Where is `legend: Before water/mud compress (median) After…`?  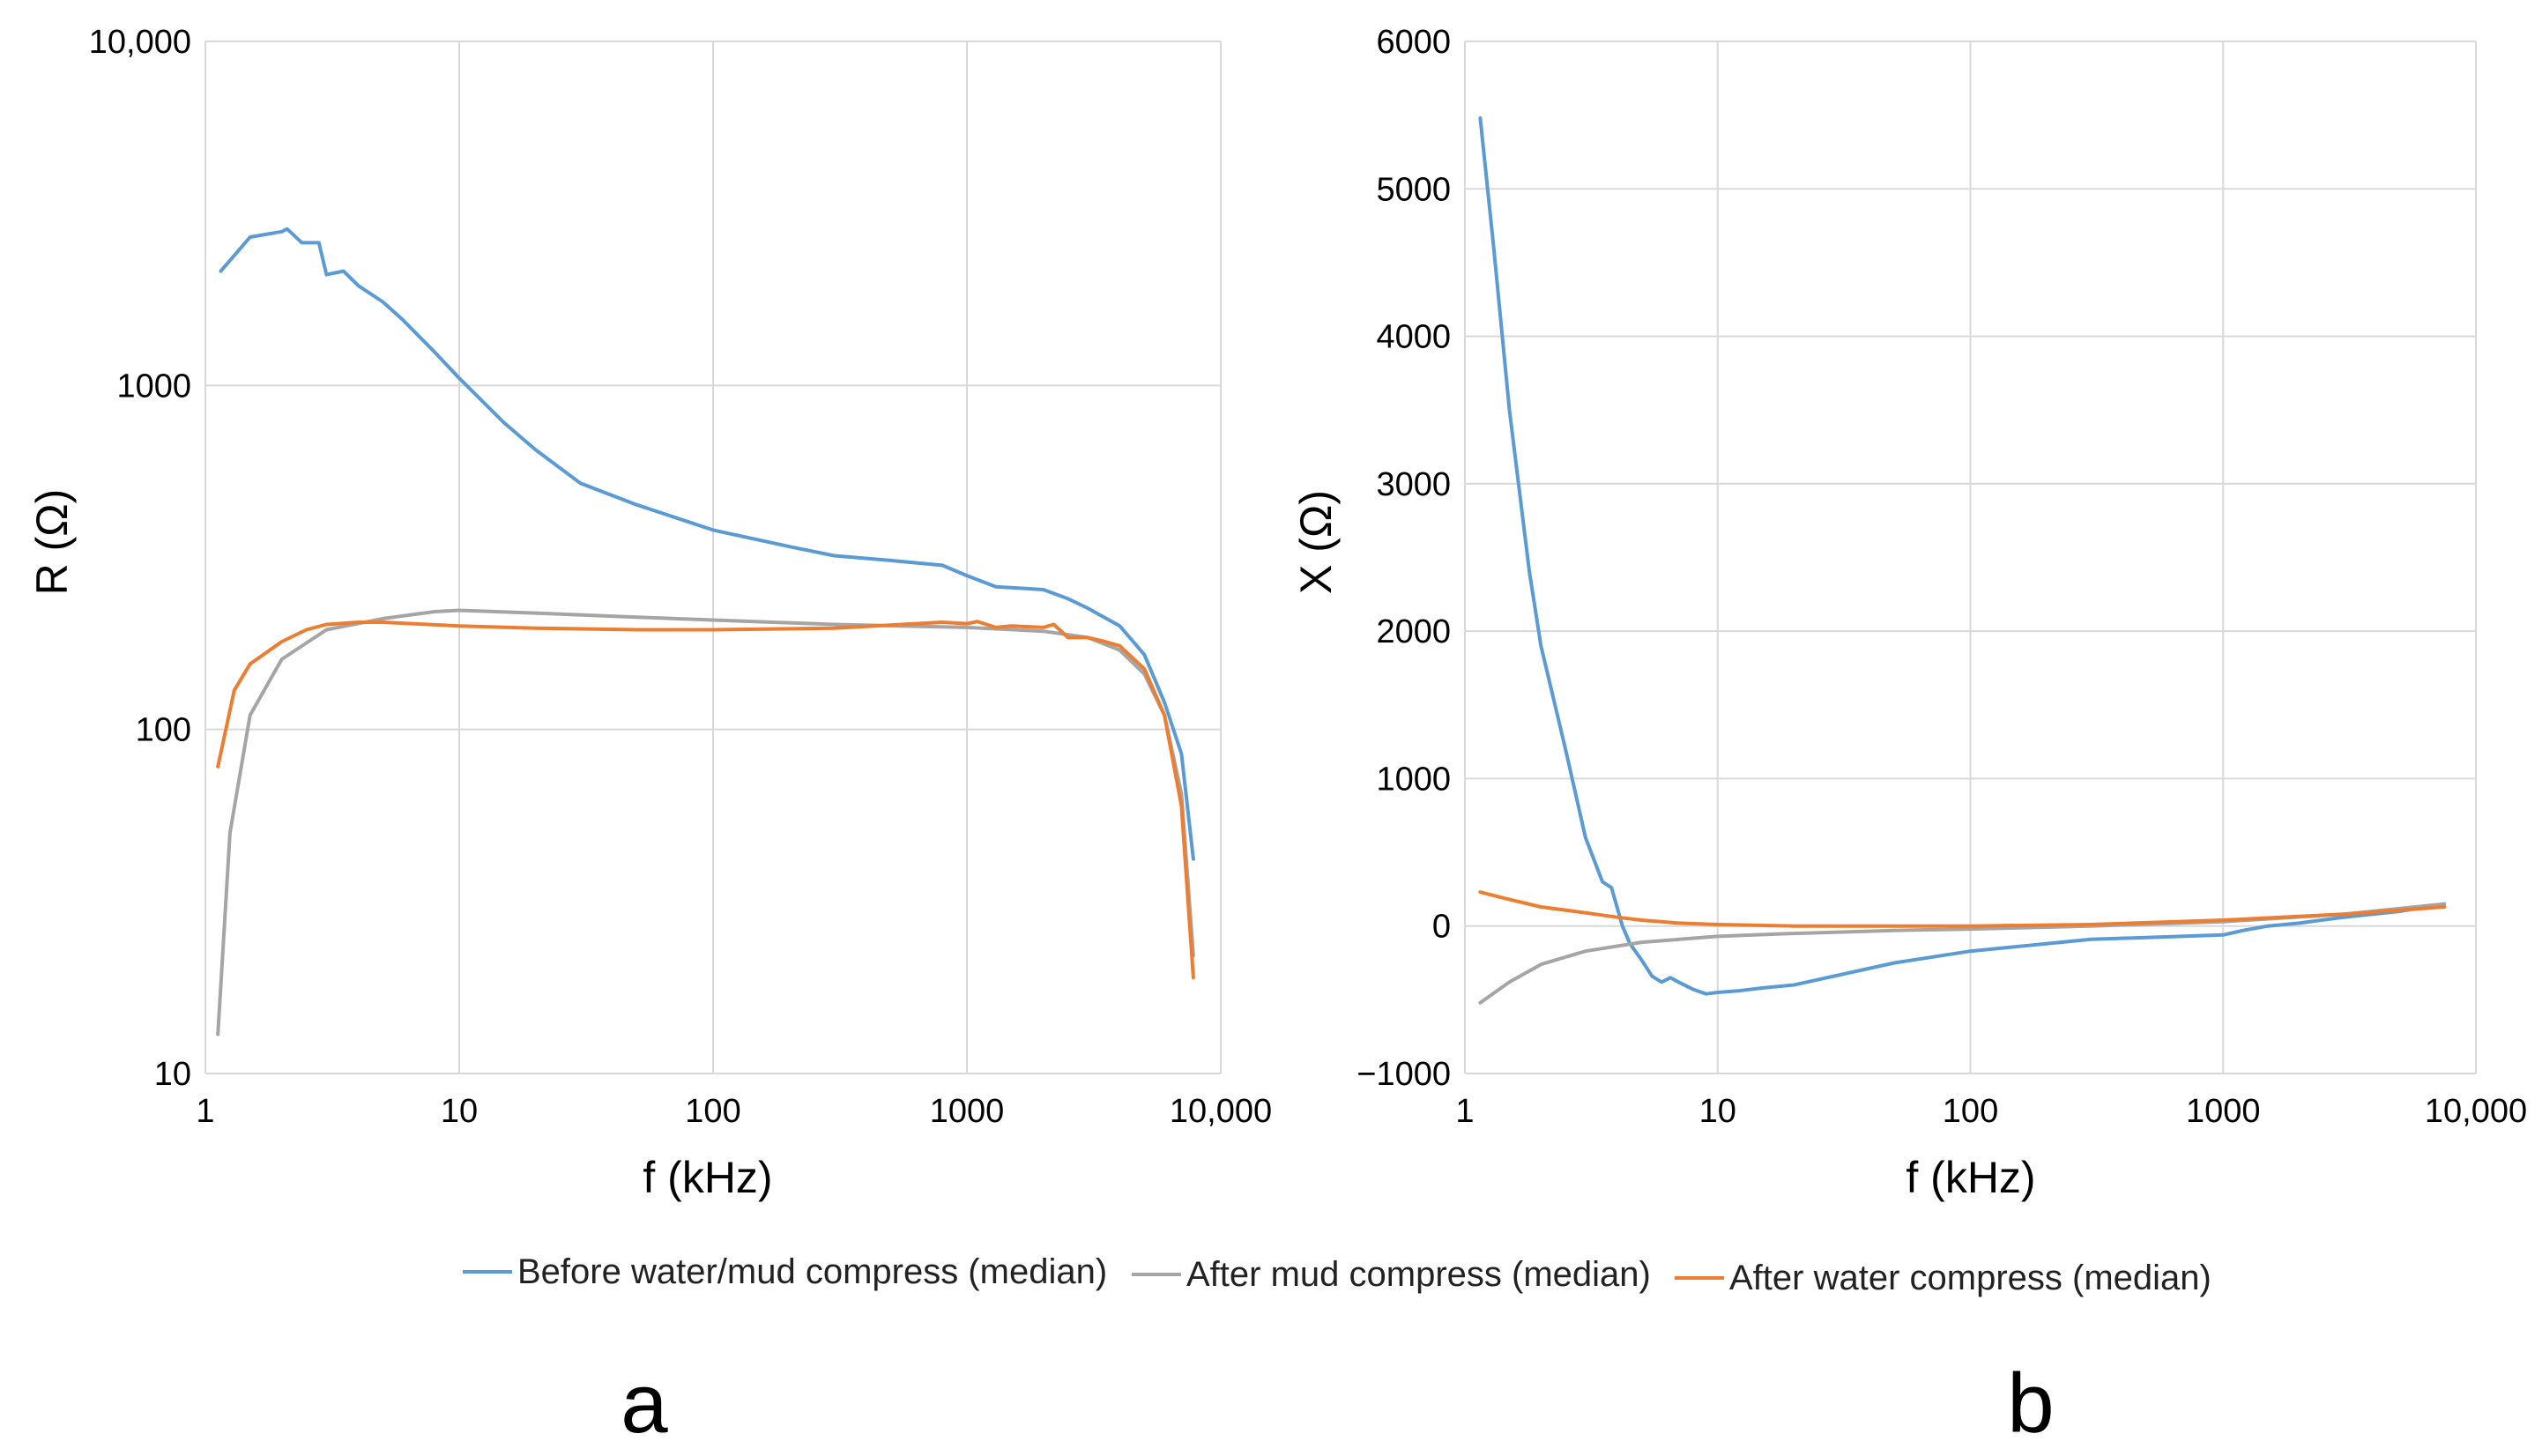
legend: Before water/mud compress (median) After… is located at coordinates (1337, 1274).